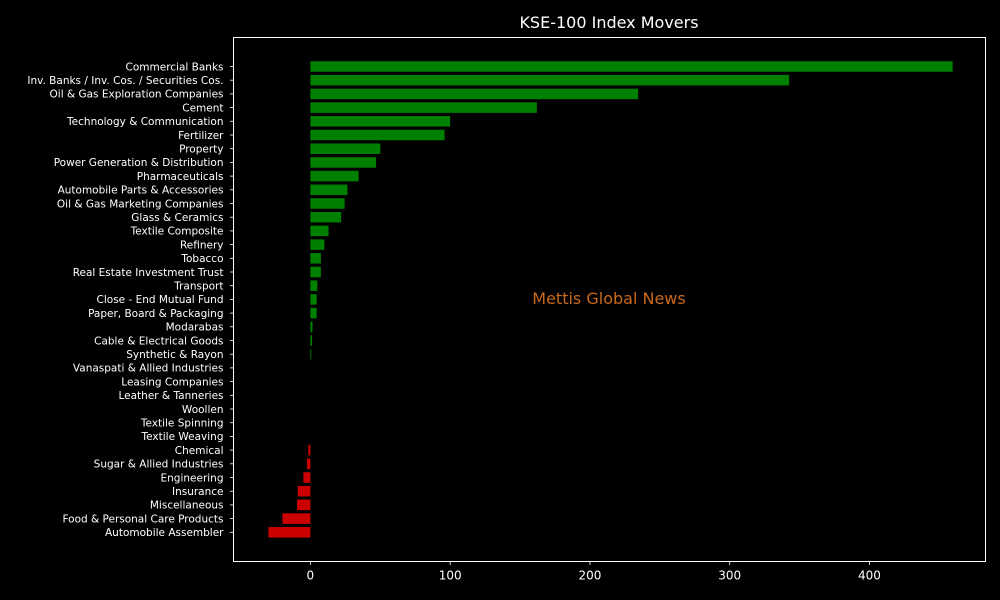  I want to click on x-tick-label: 100, so click(450, 576).